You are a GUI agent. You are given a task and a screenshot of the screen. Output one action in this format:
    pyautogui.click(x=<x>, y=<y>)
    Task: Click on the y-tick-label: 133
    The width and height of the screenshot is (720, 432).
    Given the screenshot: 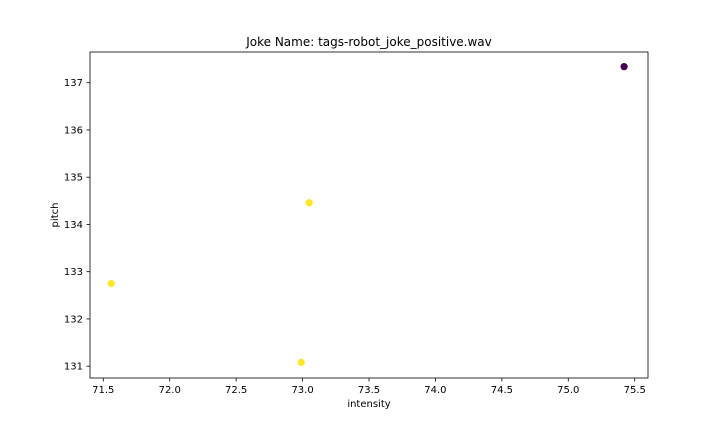 What is the action you would take?
    pyautogui.click(x=73, y=272)
    